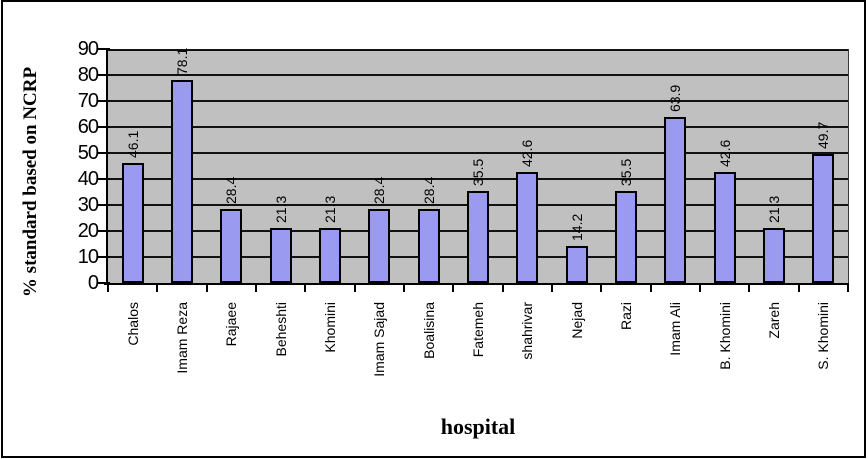 The height and width of the screenshot is (459, 868). What do you see at coordinates (330, 327) in the screenshot?
I see `x-category-label: Khomini` at bounding box center [330, 327].